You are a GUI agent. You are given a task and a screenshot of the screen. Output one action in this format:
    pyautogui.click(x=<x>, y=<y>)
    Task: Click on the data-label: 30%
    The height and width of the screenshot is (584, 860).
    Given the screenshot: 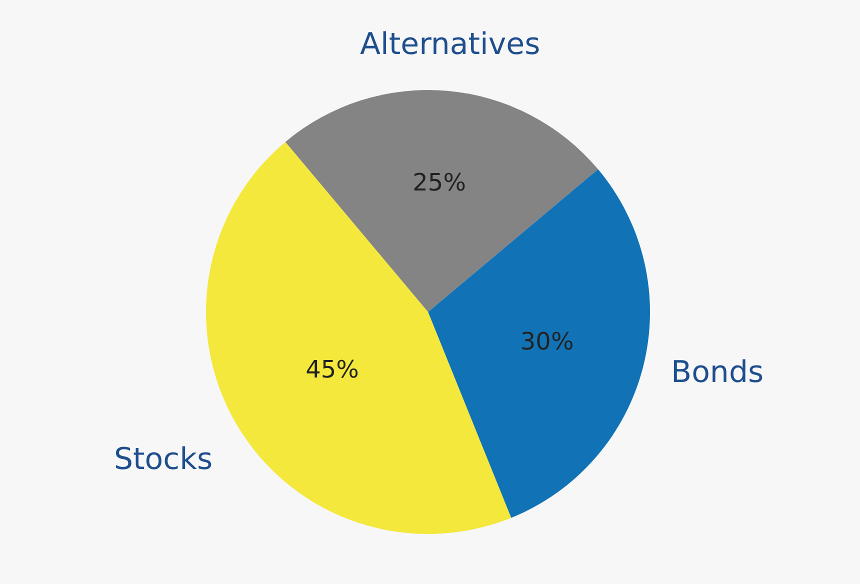 What is the action you would take?
    pyautogui.click(x=547, y=342)
    